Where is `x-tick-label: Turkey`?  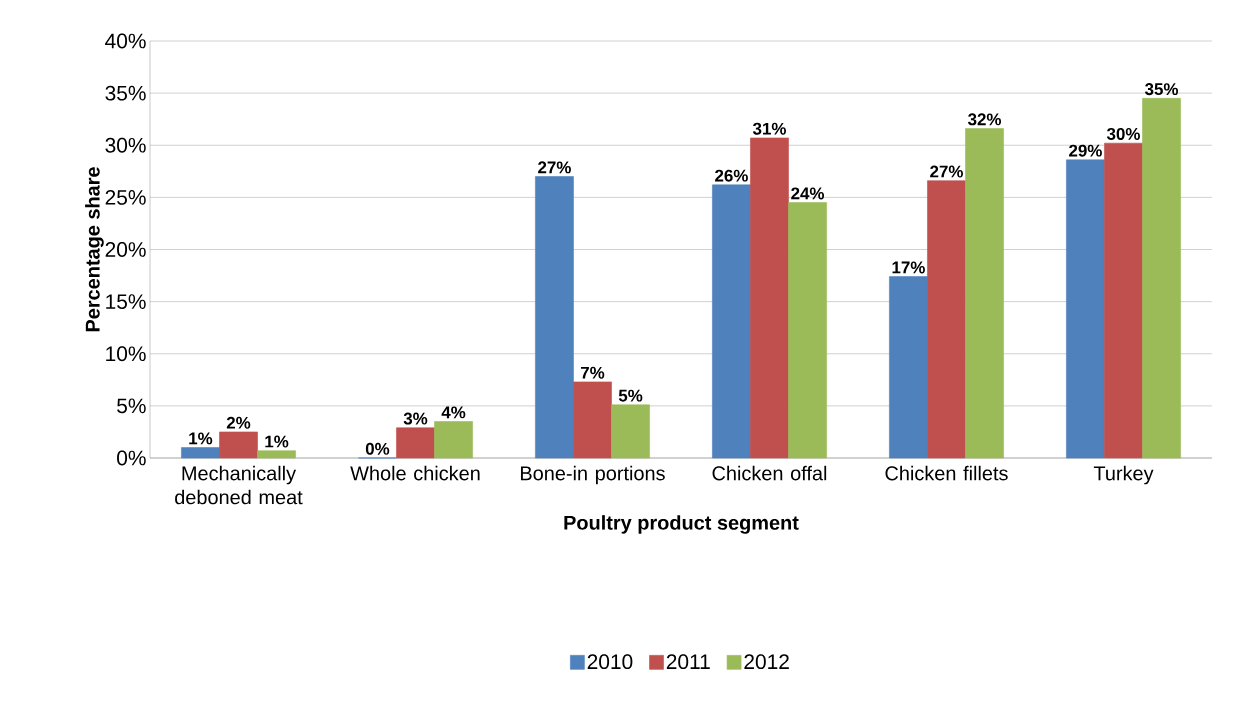 x-tick-label: Turkey is located at coordinates (1123, 475).